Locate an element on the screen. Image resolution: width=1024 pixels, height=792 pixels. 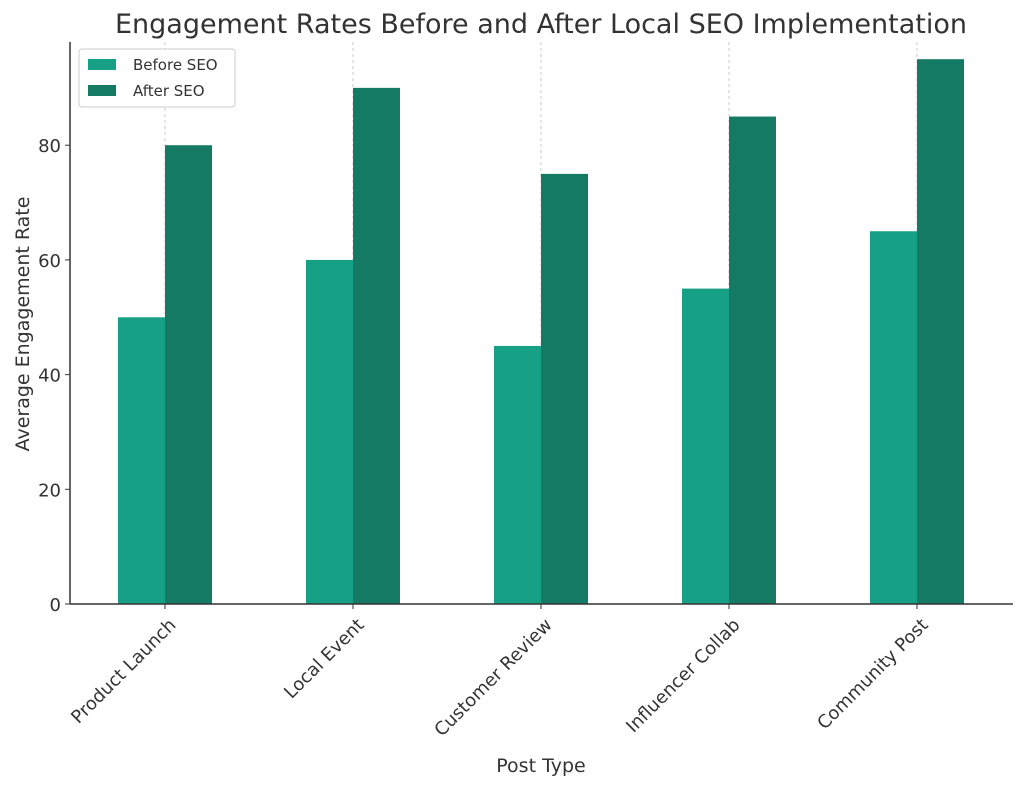
x-tick-label: Local Event is located at coordinates (324, 659).